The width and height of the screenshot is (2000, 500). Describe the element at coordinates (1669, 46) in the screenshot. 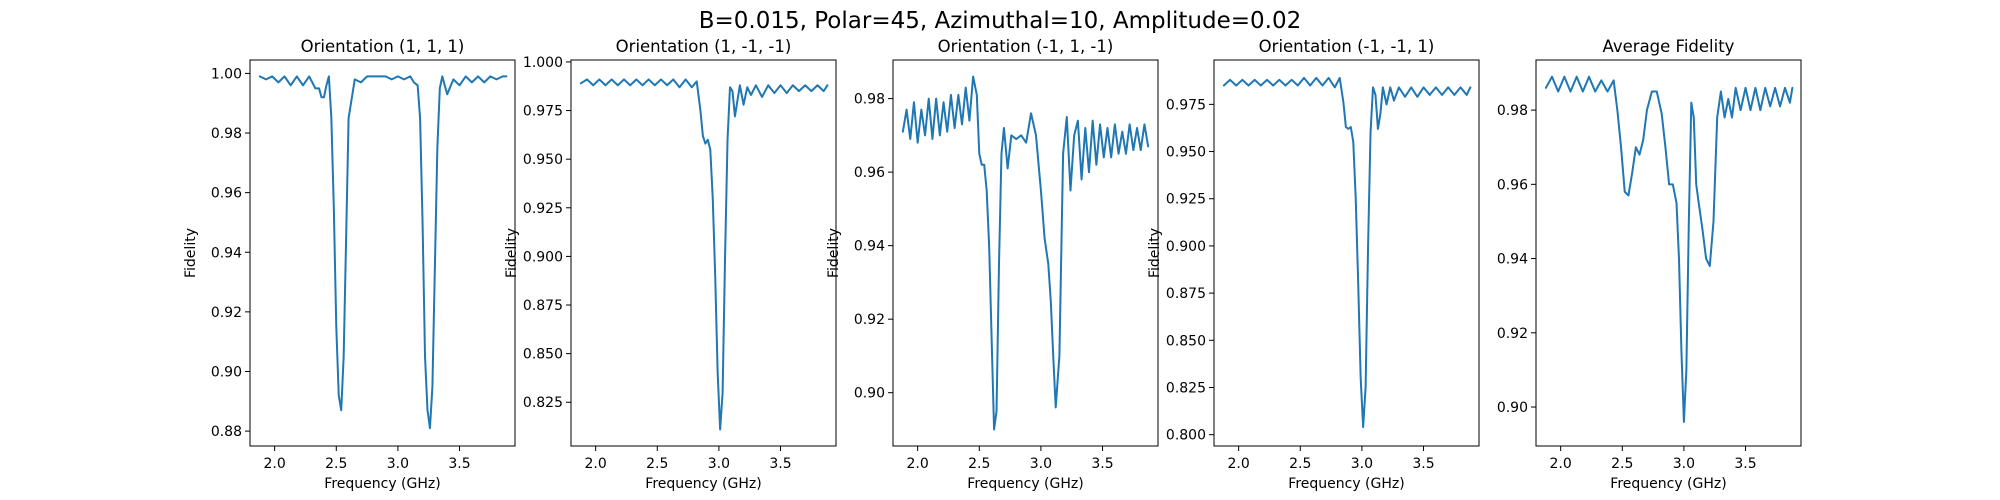

I see `subplot-title: Average Fidelity` at that location.